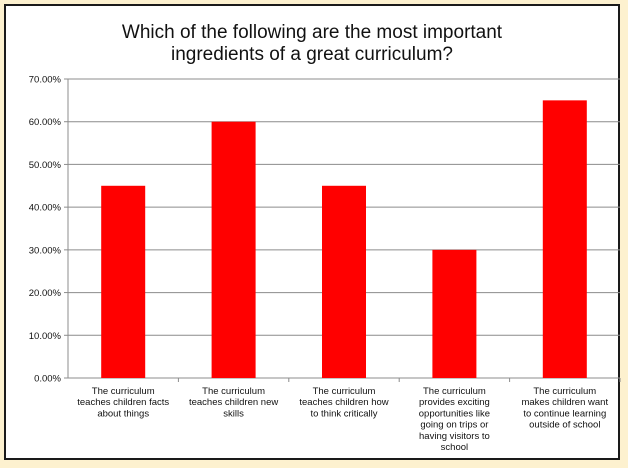 This screenshot has width=628, height=468. What do you see at coordinates (454, 413) in the screenshot?
I see `x-category-label-line: opportunities like` at bounding box center [454, 413].